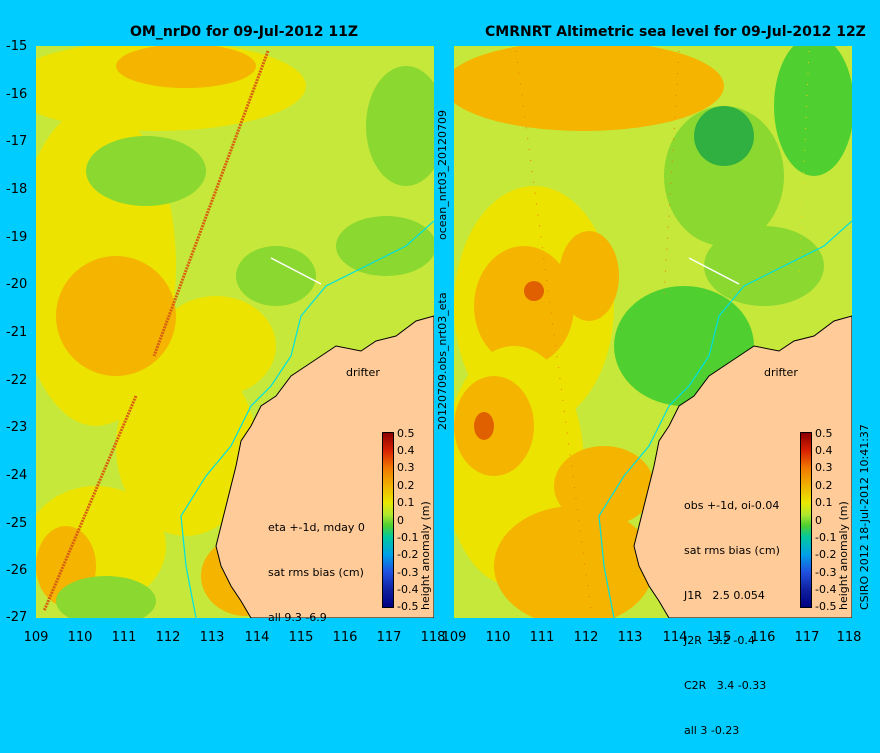  What do you see at coordinates (388, 520) in the screenshot?
I see `left-colorbar` at bounding box center [388, 520].